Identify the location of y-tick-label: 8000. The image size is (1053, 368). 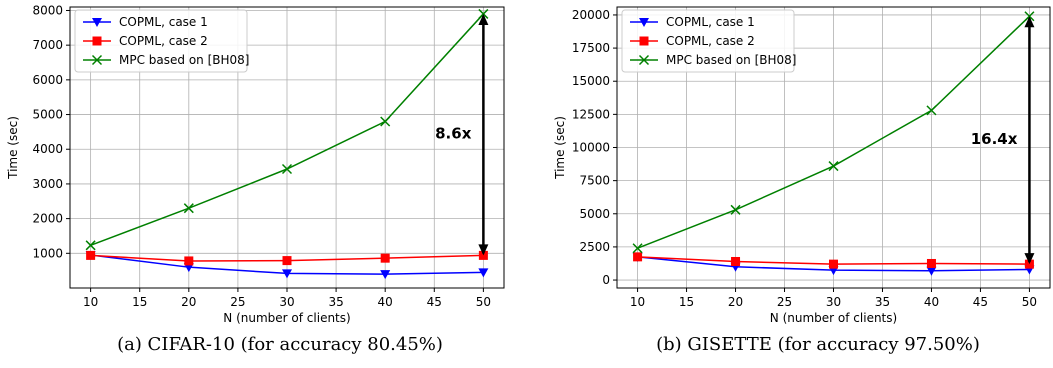
(47, 10).